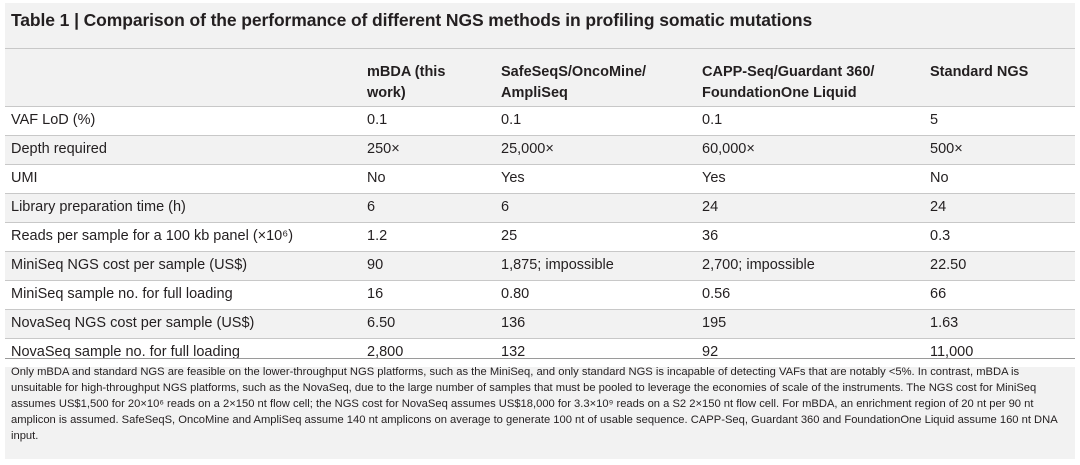  Describe the element at coordinates (758, 265) in the screenshot. I see `cell-capp-seq: 2,700; impossible` at that location.